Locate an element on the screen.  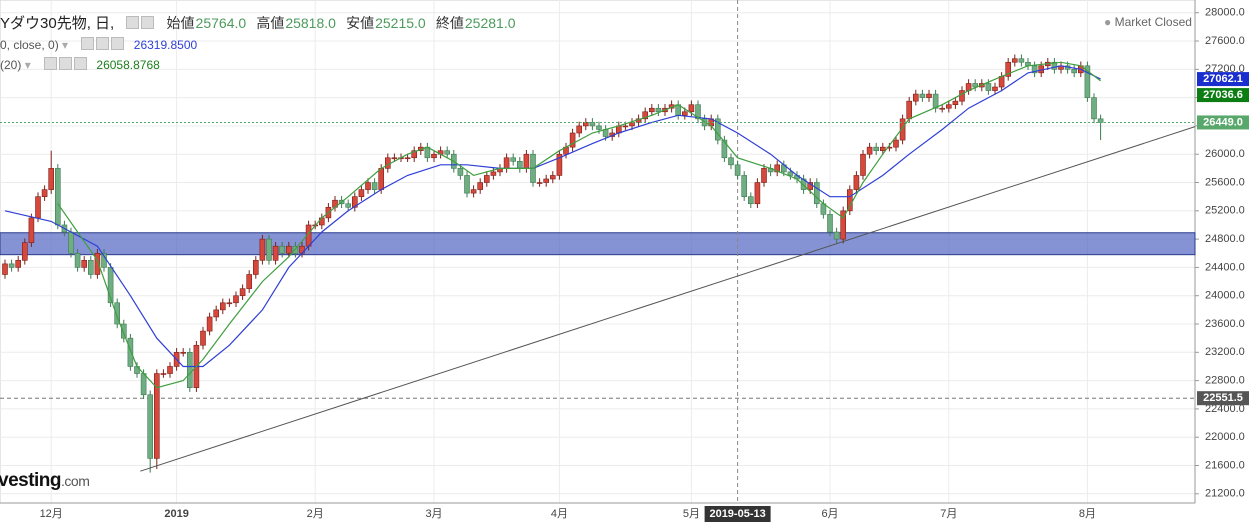
price-tag-label: 27062.1 is located at coordinates (1223, 79).